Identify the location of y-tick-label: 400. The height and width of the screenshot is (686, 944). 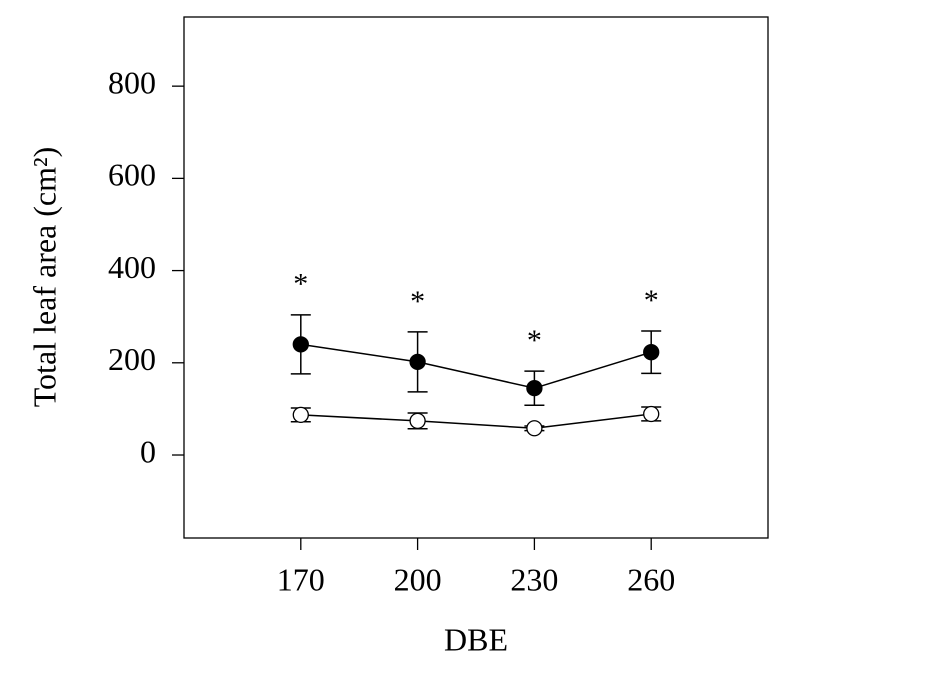
(132, 267).